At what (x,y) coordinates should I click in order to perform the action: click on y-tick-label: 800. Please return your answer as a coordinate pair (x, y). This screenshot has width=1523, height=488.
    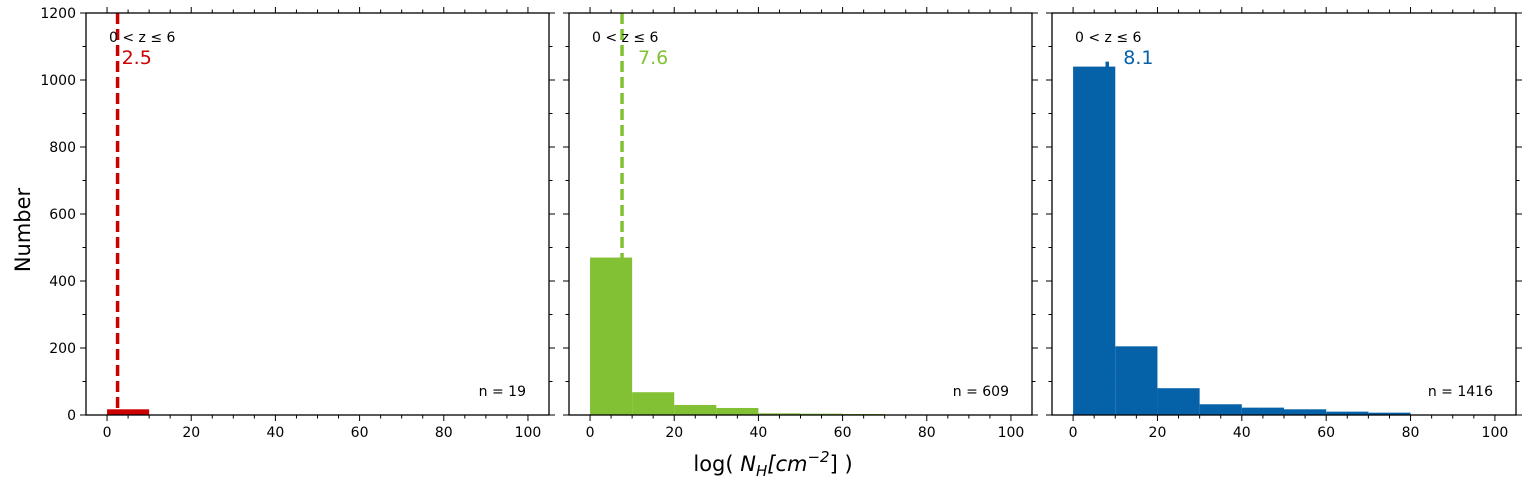
    Looking at the image, I should click on (62, 148).